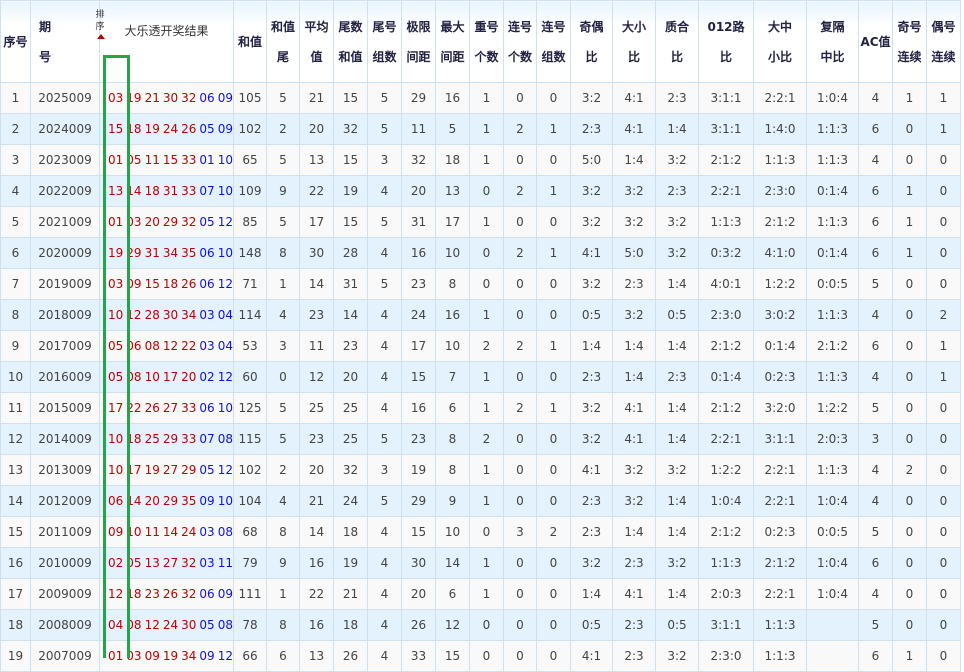 The width and height of the screenshot is (964, 672). I want to click on blue-ball: 03, so click(207, 315).